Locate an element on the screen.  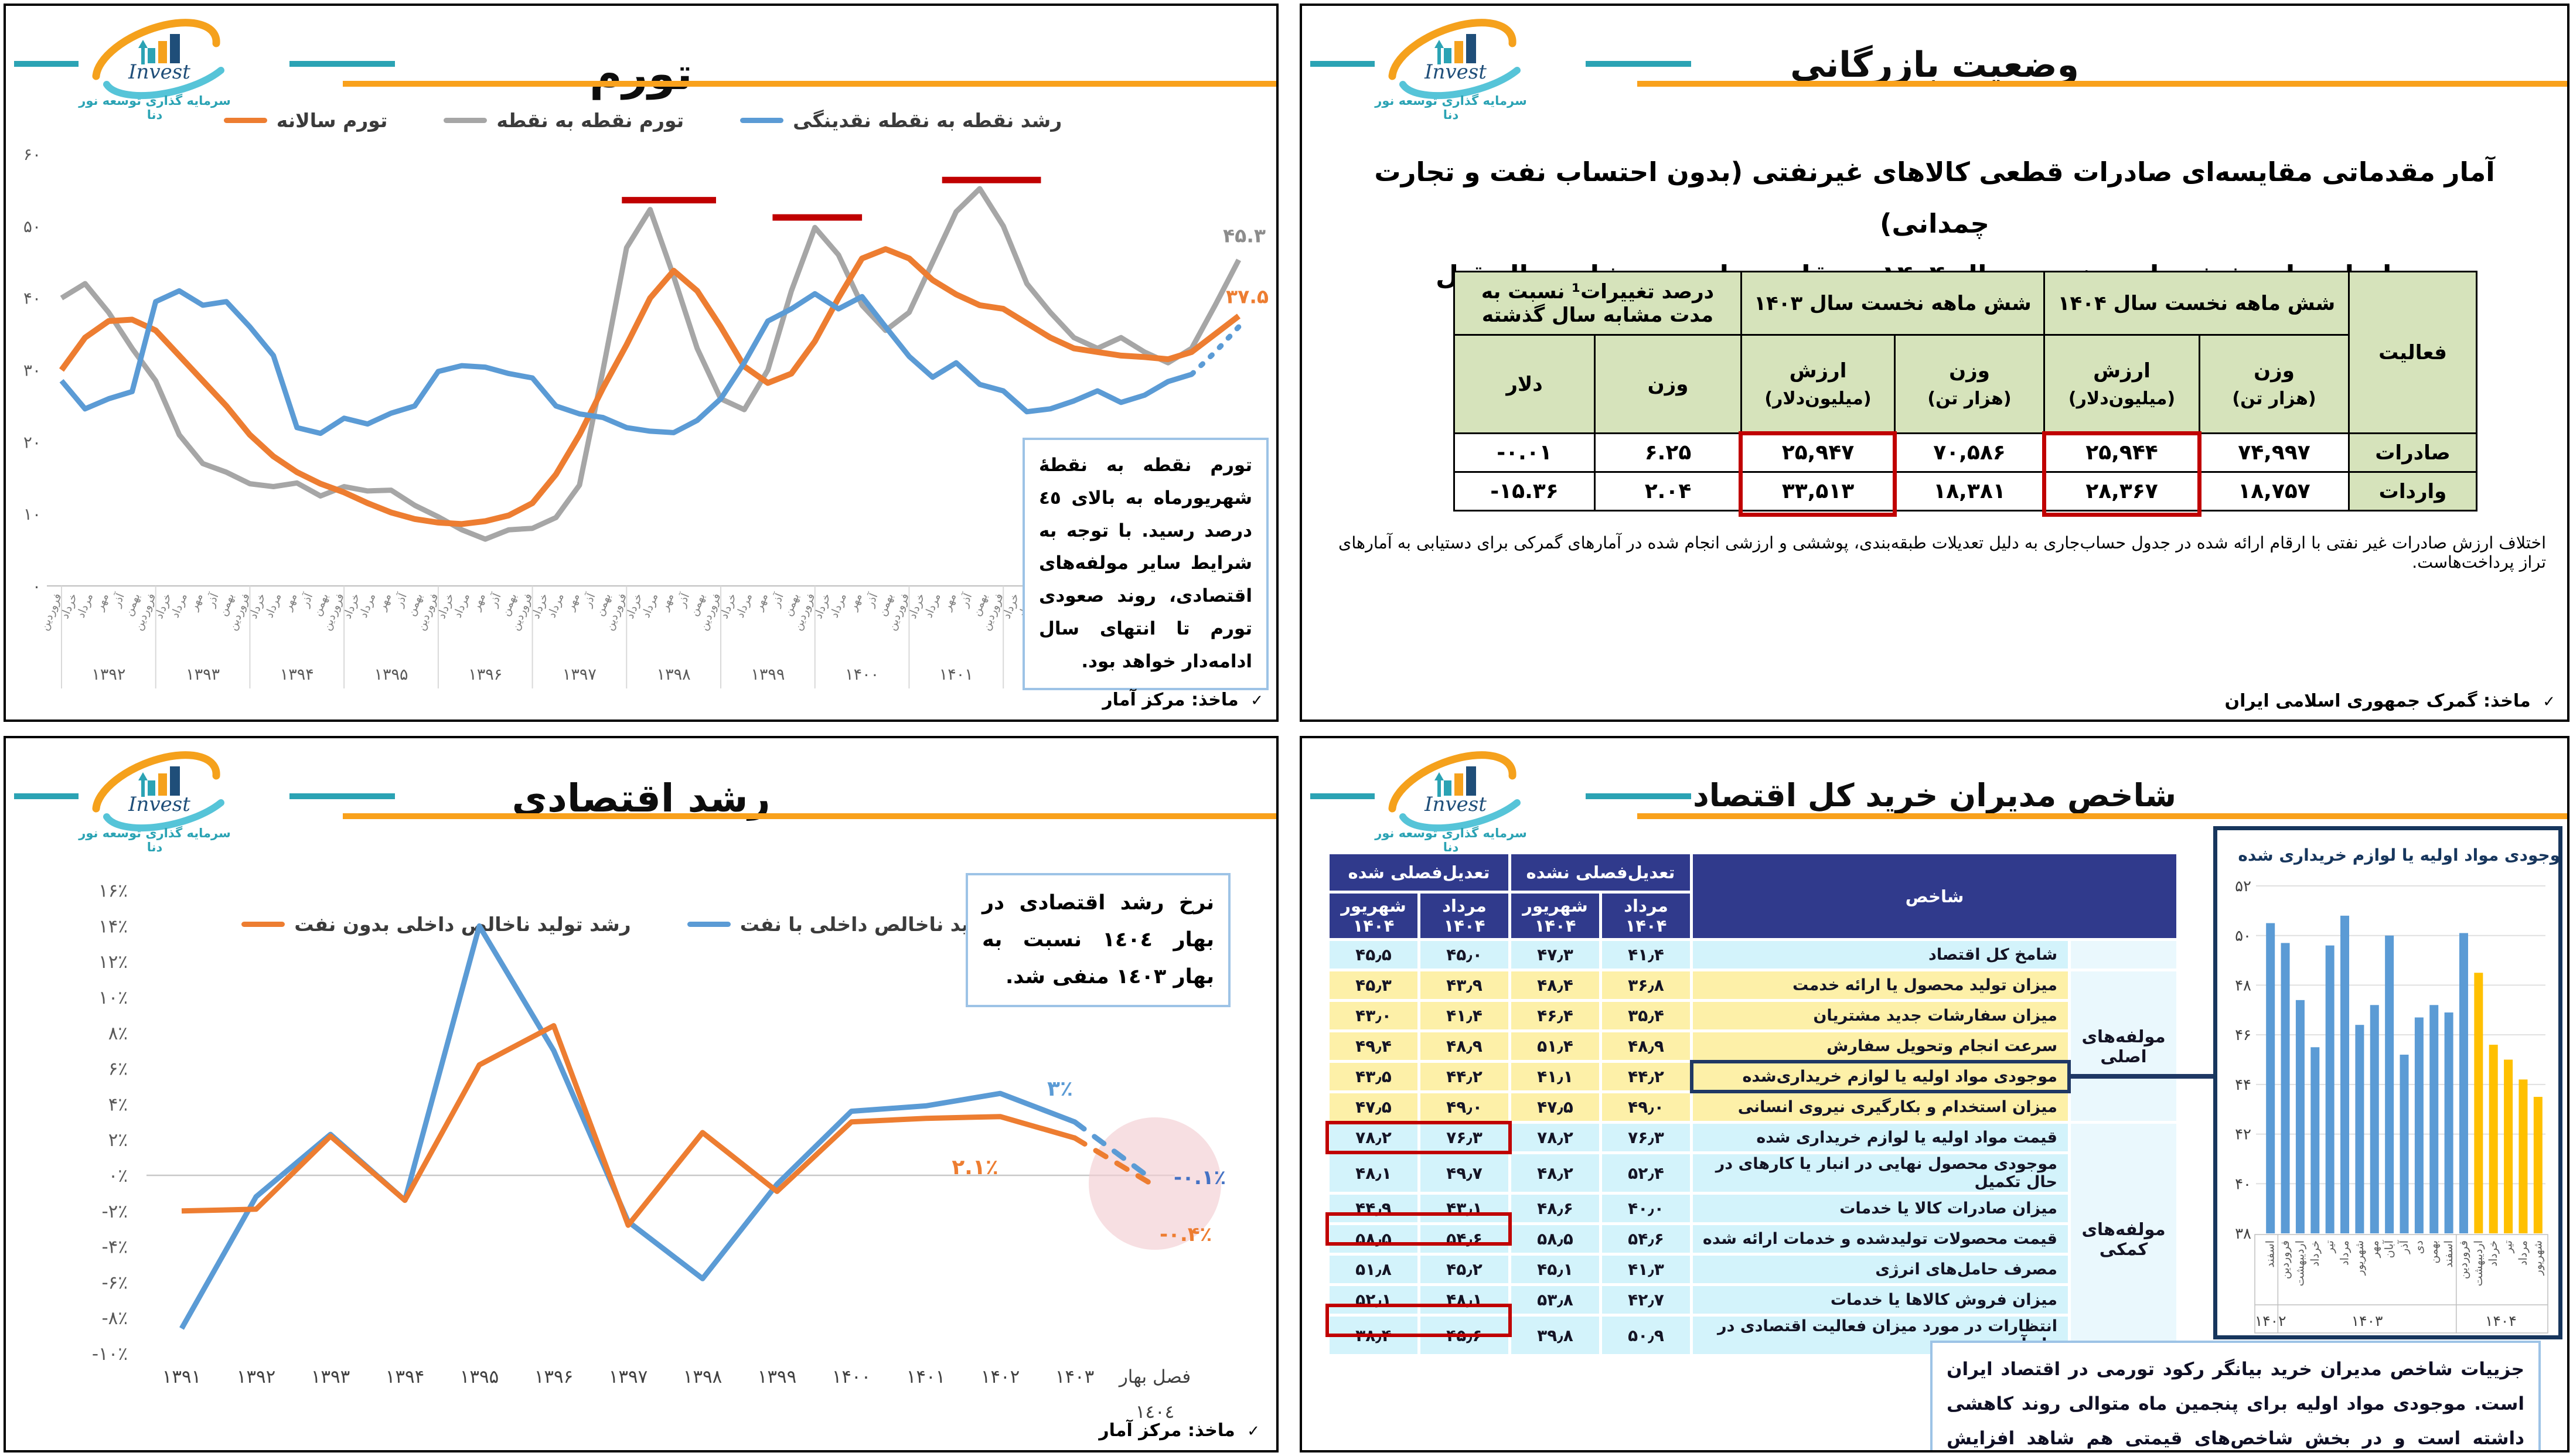
pmi-value: ۳۶٫۸ is located at coordinates (1646, 985).